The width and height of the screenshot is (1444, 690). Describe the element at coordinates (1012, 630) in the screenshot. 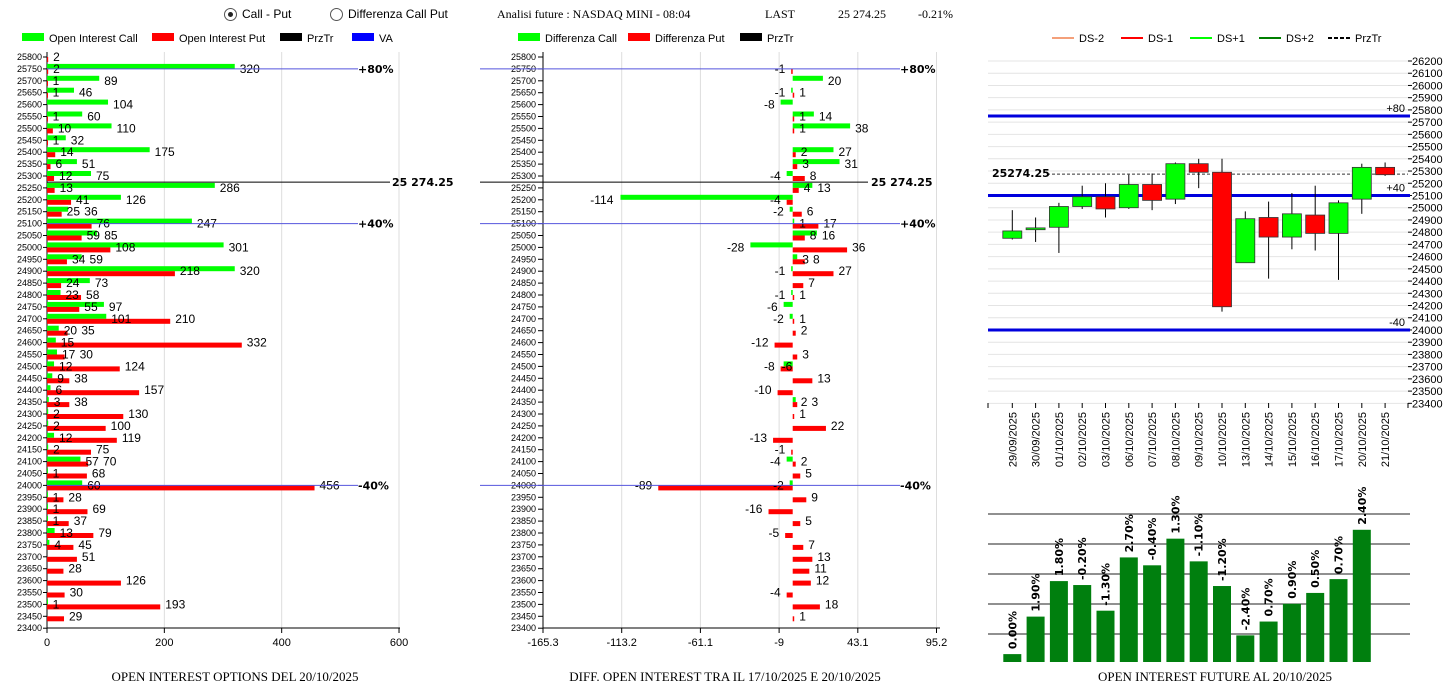

I see `oi-data-label: 0.00%` at that location.